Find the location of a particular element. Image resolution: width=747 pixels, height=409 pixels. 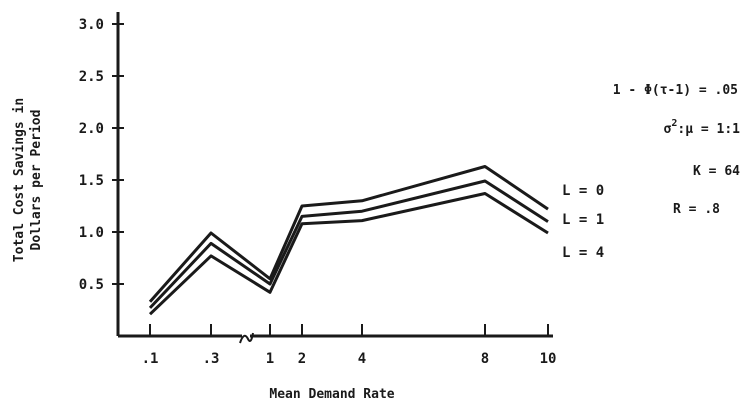

y-tick-label: 0.5 is located at coordinates (91, 285).